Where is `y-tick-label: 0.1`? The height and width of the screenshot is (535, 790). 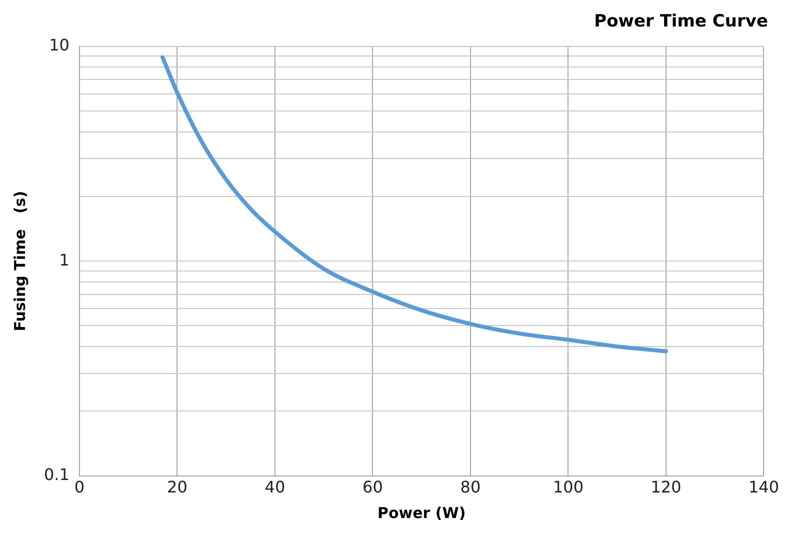
y-tick-label: 0.1 is located at coordinates (57, 474).